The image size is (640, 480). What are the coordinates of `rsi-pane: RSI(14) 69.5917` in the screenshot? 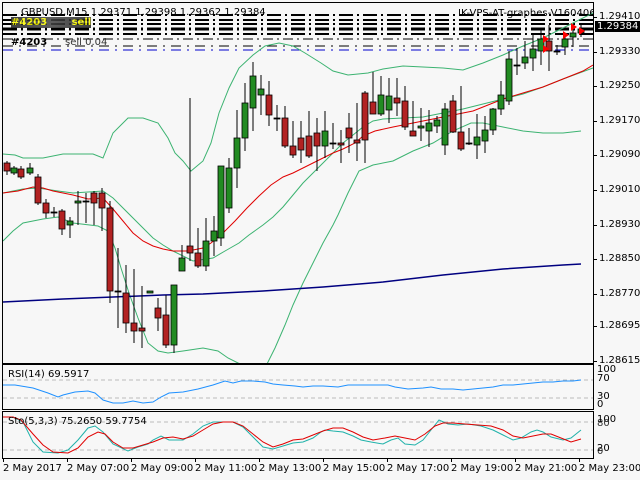 It's located at (298, 387).